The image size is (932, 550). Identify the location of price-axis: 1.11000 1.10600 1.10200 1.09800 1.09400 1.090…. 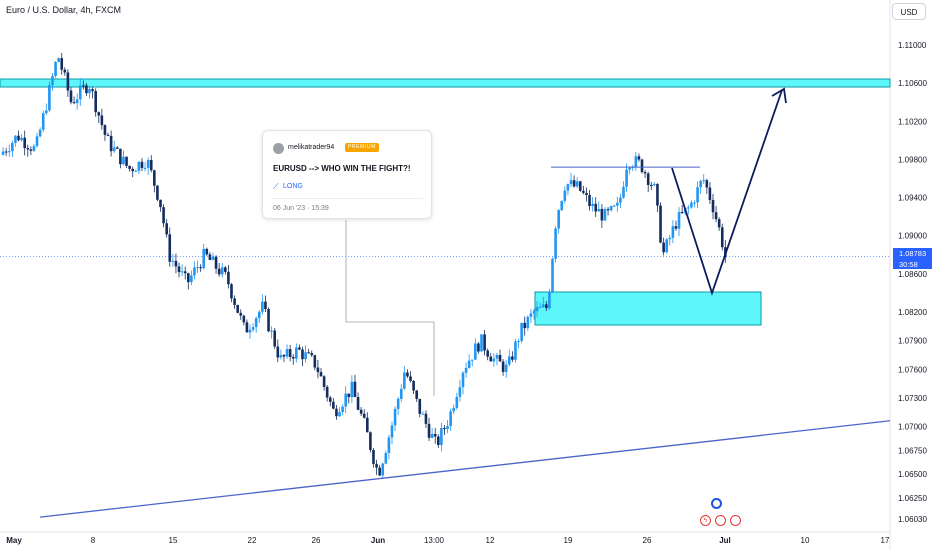
(912, 282).